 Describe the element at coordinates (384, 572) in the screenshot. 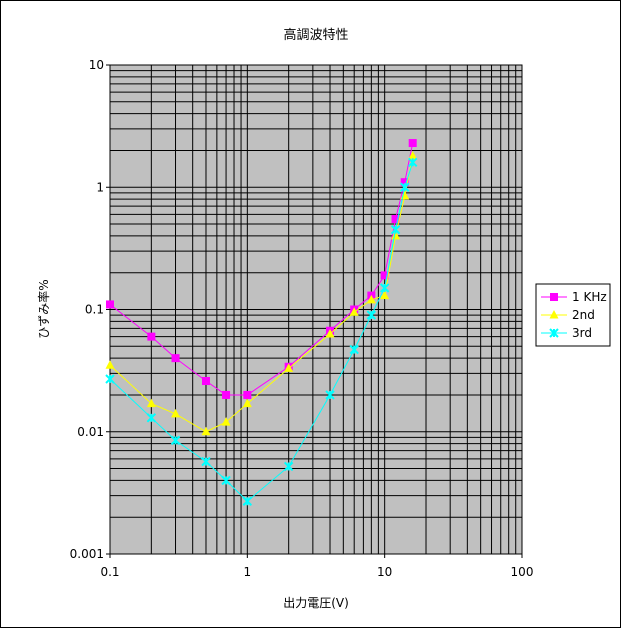

I see `x-tick-label: 10` at that location.